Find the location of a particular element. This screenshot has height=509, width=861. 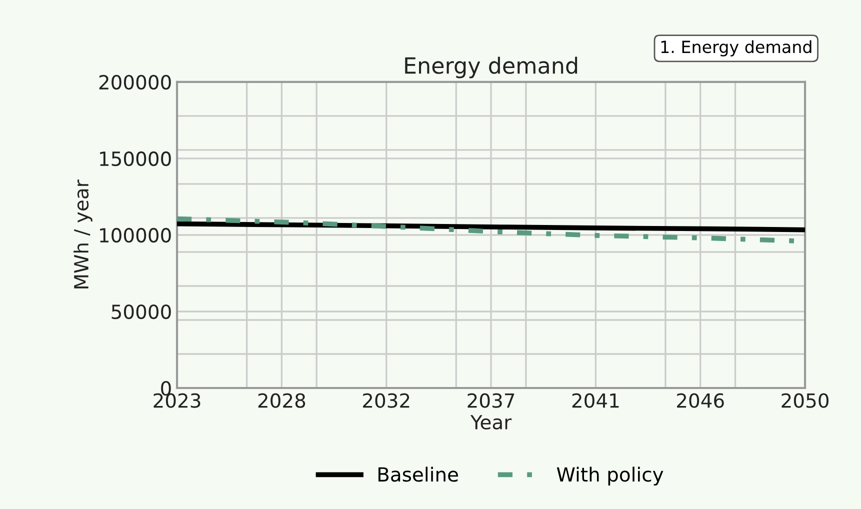

x-tick-label: 2046 is located at coordinates (700, 400).